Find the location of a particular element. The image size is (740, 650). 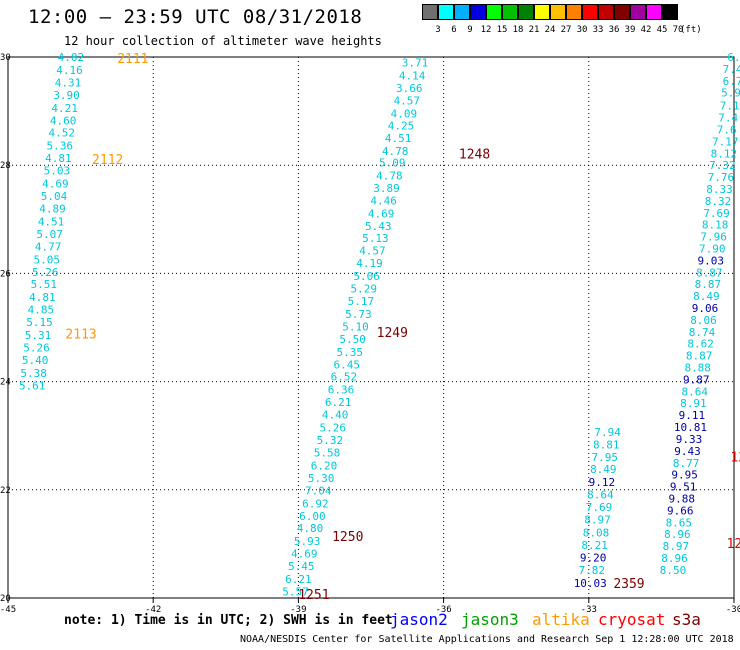

lon-tick-label: -36 is located at coordinates (443, 610).